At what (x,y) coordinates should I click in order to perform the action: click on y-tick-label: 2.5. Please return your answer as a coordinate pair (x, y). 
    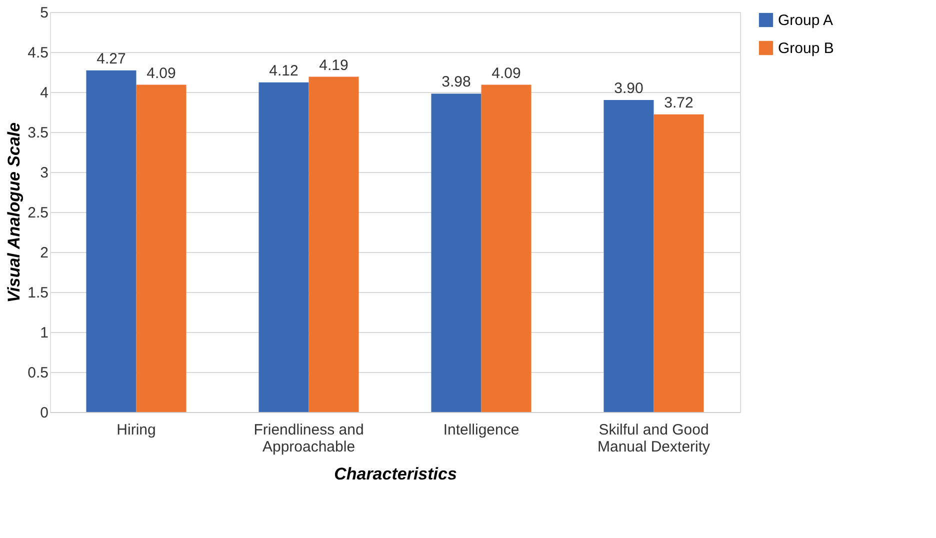
    Looking at the image, I should click on (38, 213).